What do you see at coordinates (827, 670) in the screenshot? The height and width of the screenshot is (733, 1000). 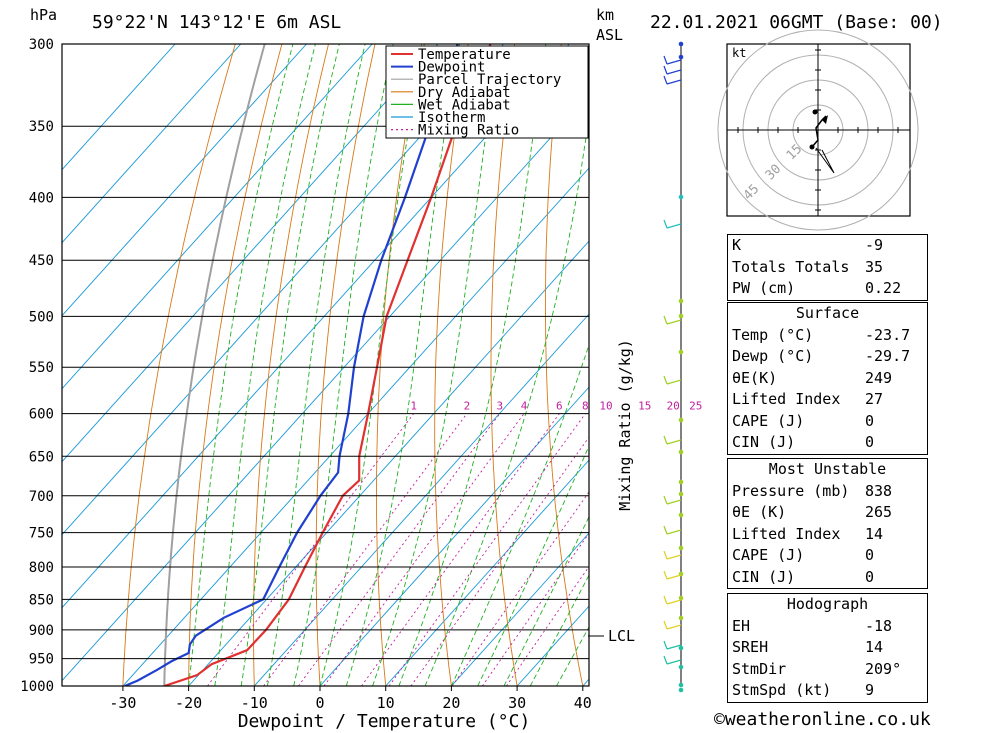 I see `hodograph-row: StmDir 209°` at bounding box center [827, 670].